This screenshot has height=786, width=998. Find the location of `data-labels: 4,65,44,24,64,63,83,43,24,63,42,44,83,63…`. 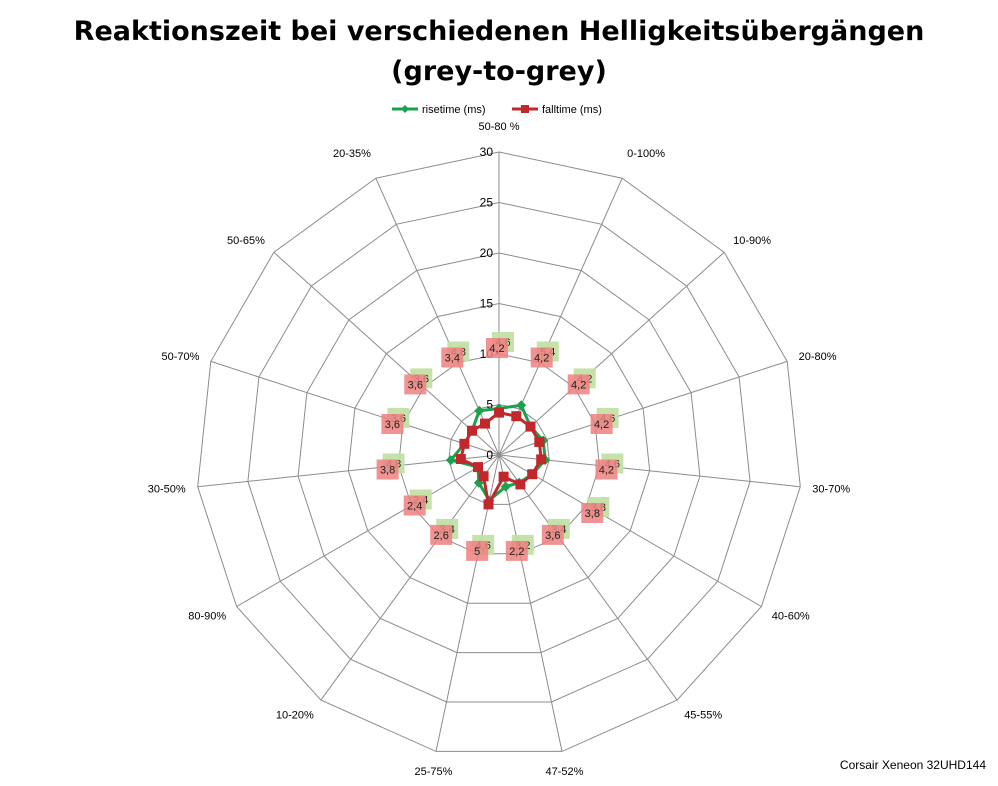

data-labels: 4,65,44,24,64,63,83,43,24,63,42,44,83,63… is located at coordinates (500, 446).